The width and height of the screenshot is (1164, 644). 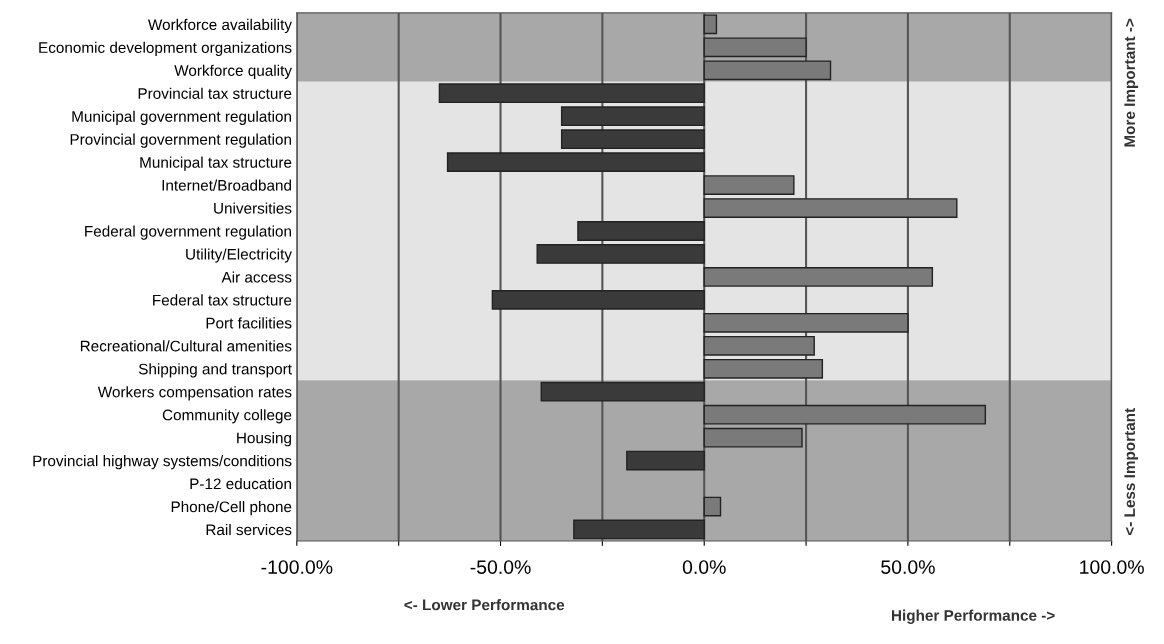 I want to click on text: More Important ->, so click(x=1131, y=82).